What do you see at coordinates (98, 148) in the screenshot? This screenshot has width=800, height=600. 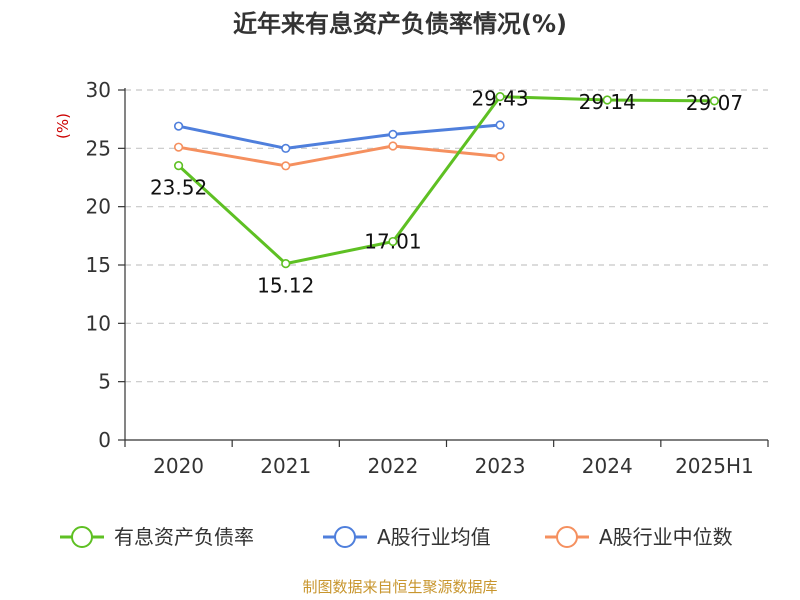 I see `y-tick-label: 25` at bounding box center [98, 148].